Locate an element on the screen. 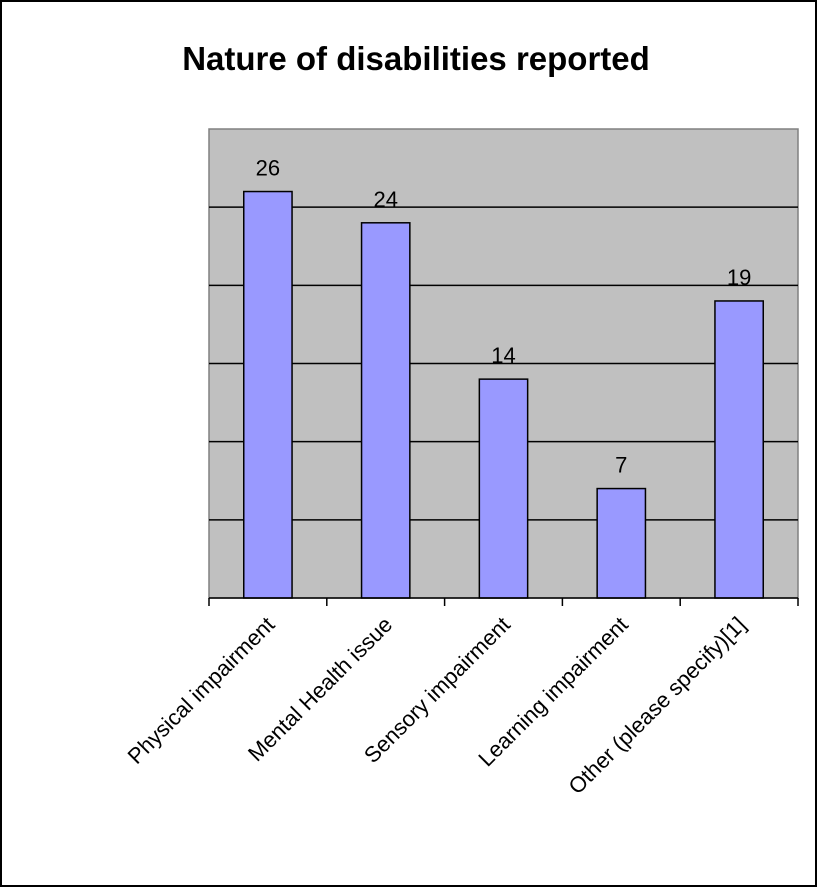 The height and width of the screenshot is (887, 817). data-label: 19 is located at coordinates (739, 277).